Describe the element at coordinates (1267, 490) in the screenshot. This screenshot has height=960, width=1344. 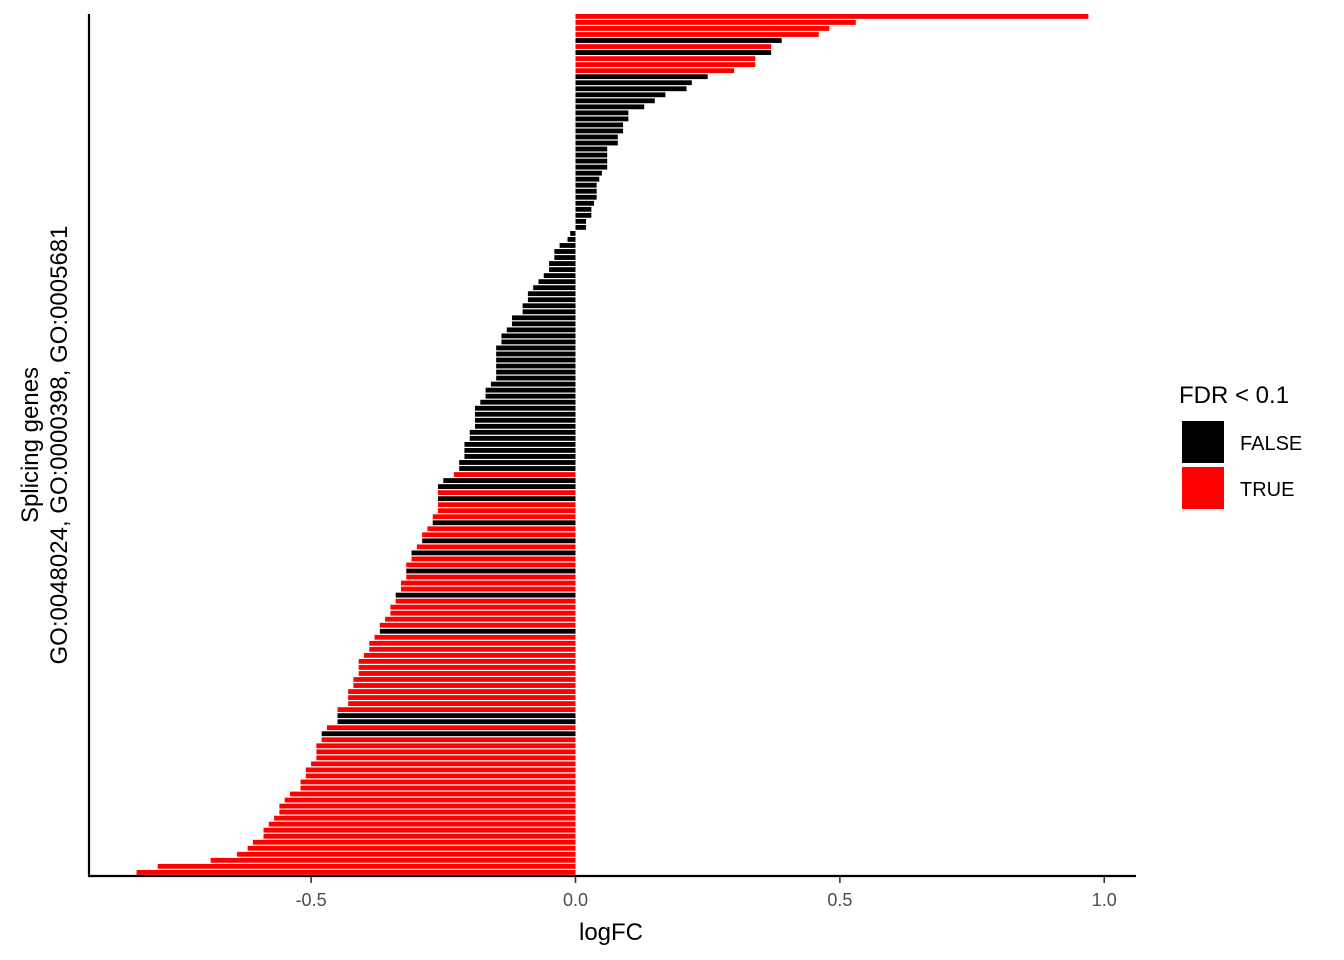
I see `legend-label-true: TRUE` at that location.